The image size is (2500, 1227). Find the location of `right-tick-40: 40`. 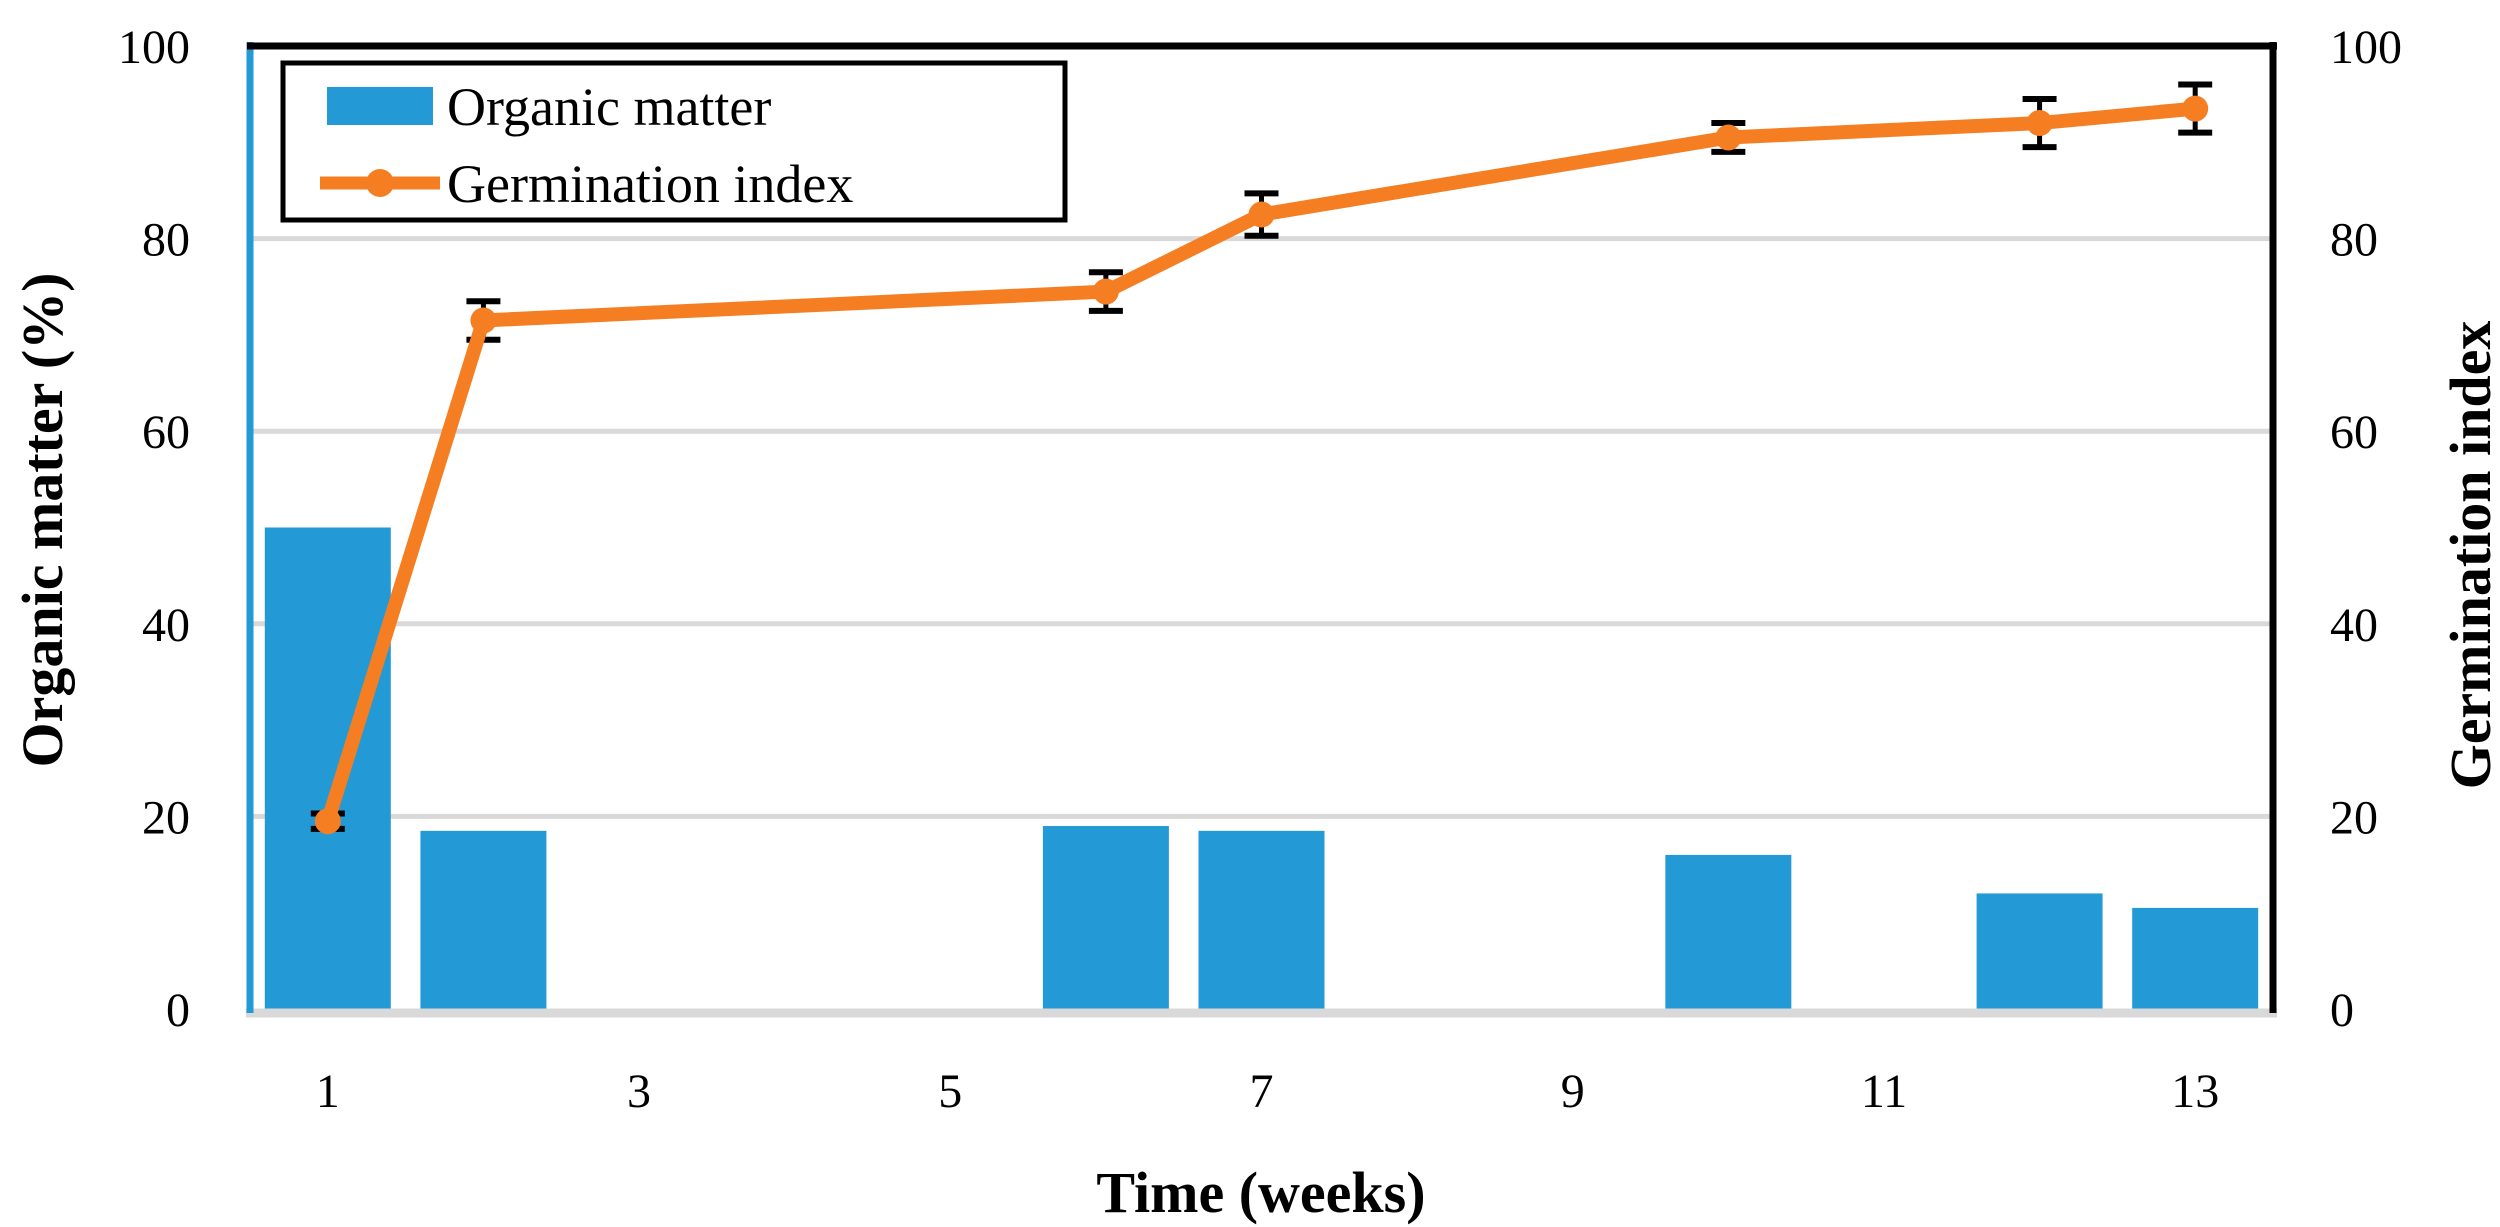

right-tick-40: 40 is located at coordinates (2354, 625).